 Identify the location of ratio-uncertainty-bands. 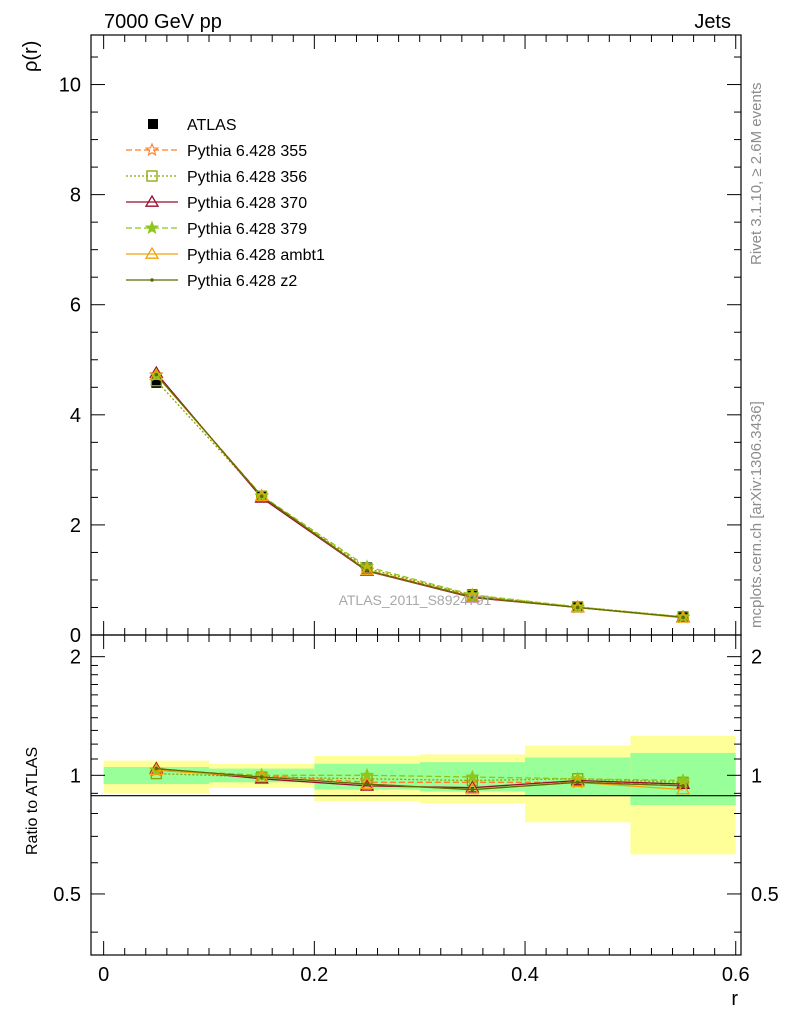
(419, 795).